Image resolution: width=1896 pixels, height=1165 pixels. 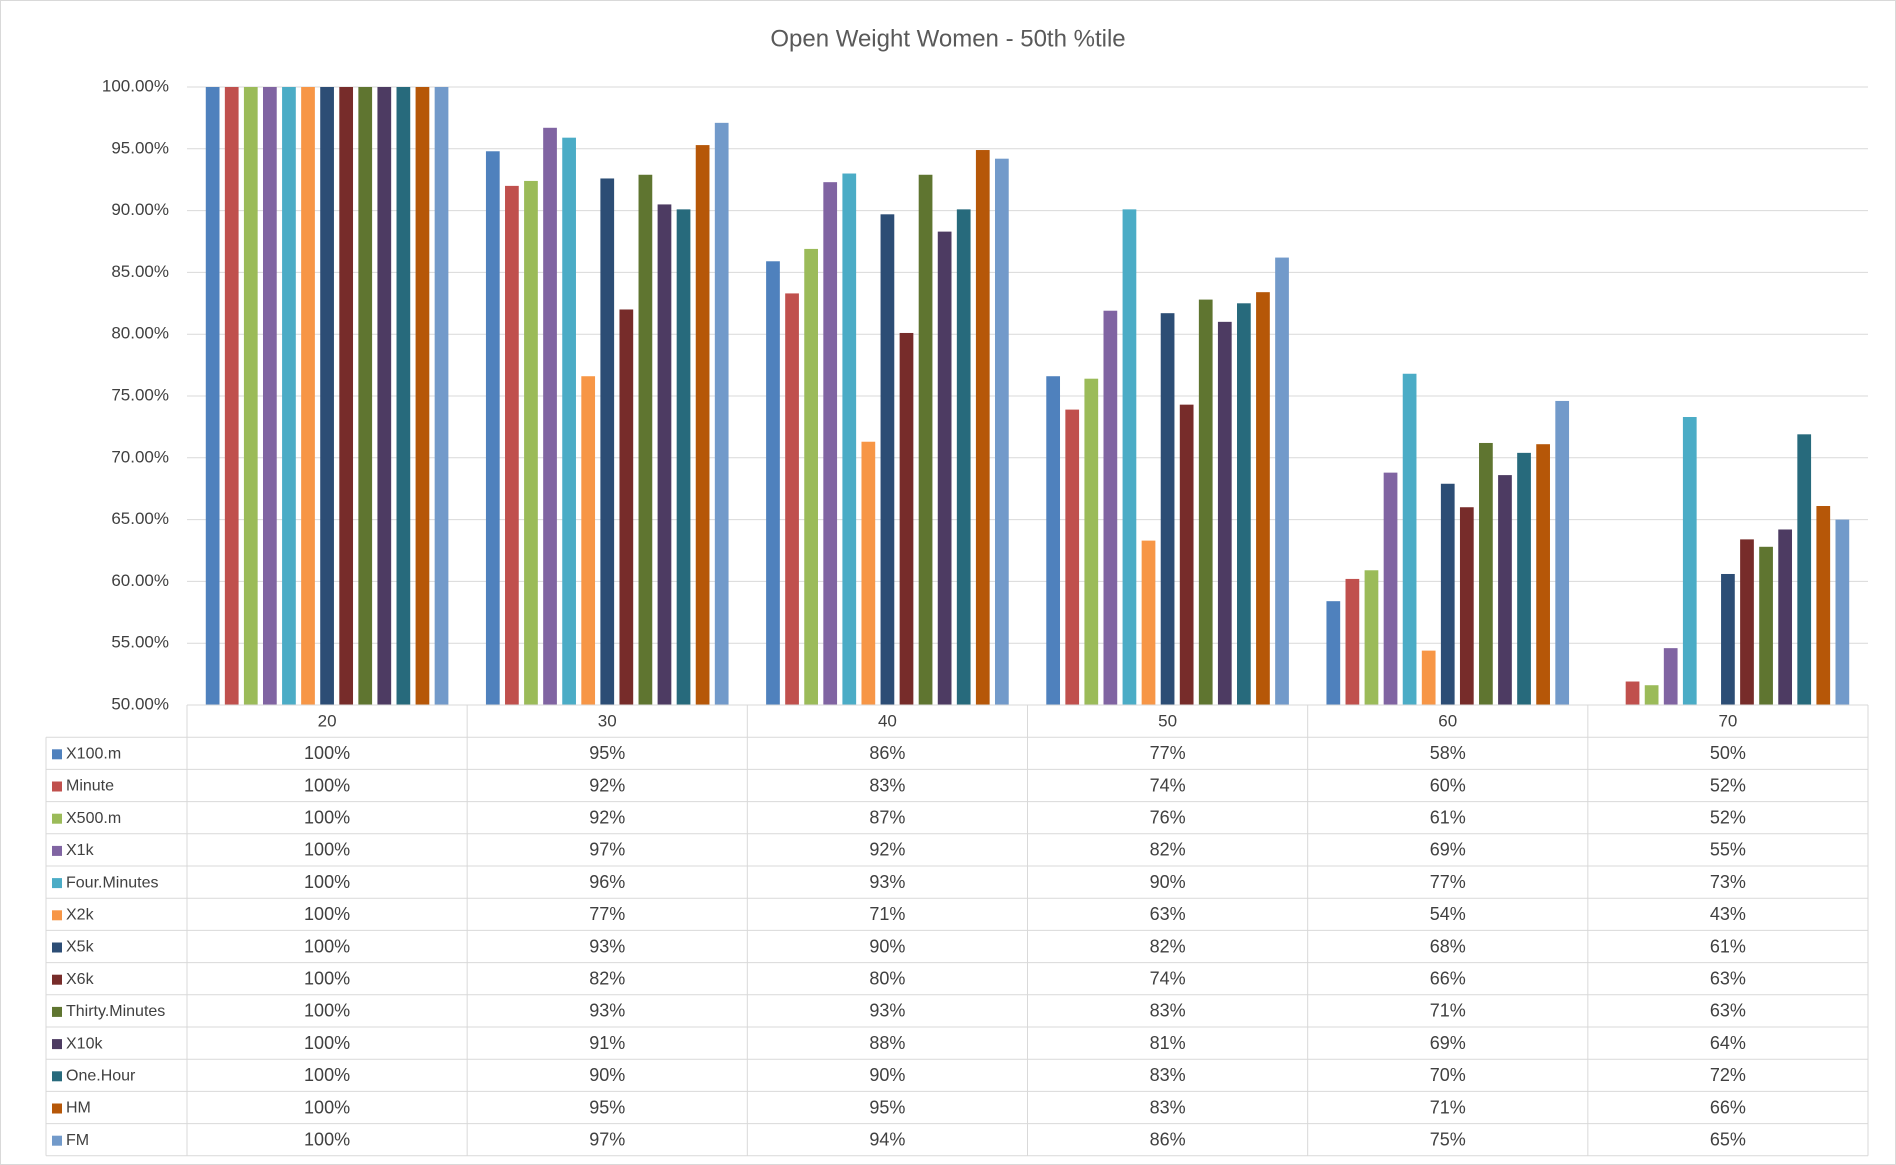 I want to click on legend-label: X2k, so click(x=80, y=915).